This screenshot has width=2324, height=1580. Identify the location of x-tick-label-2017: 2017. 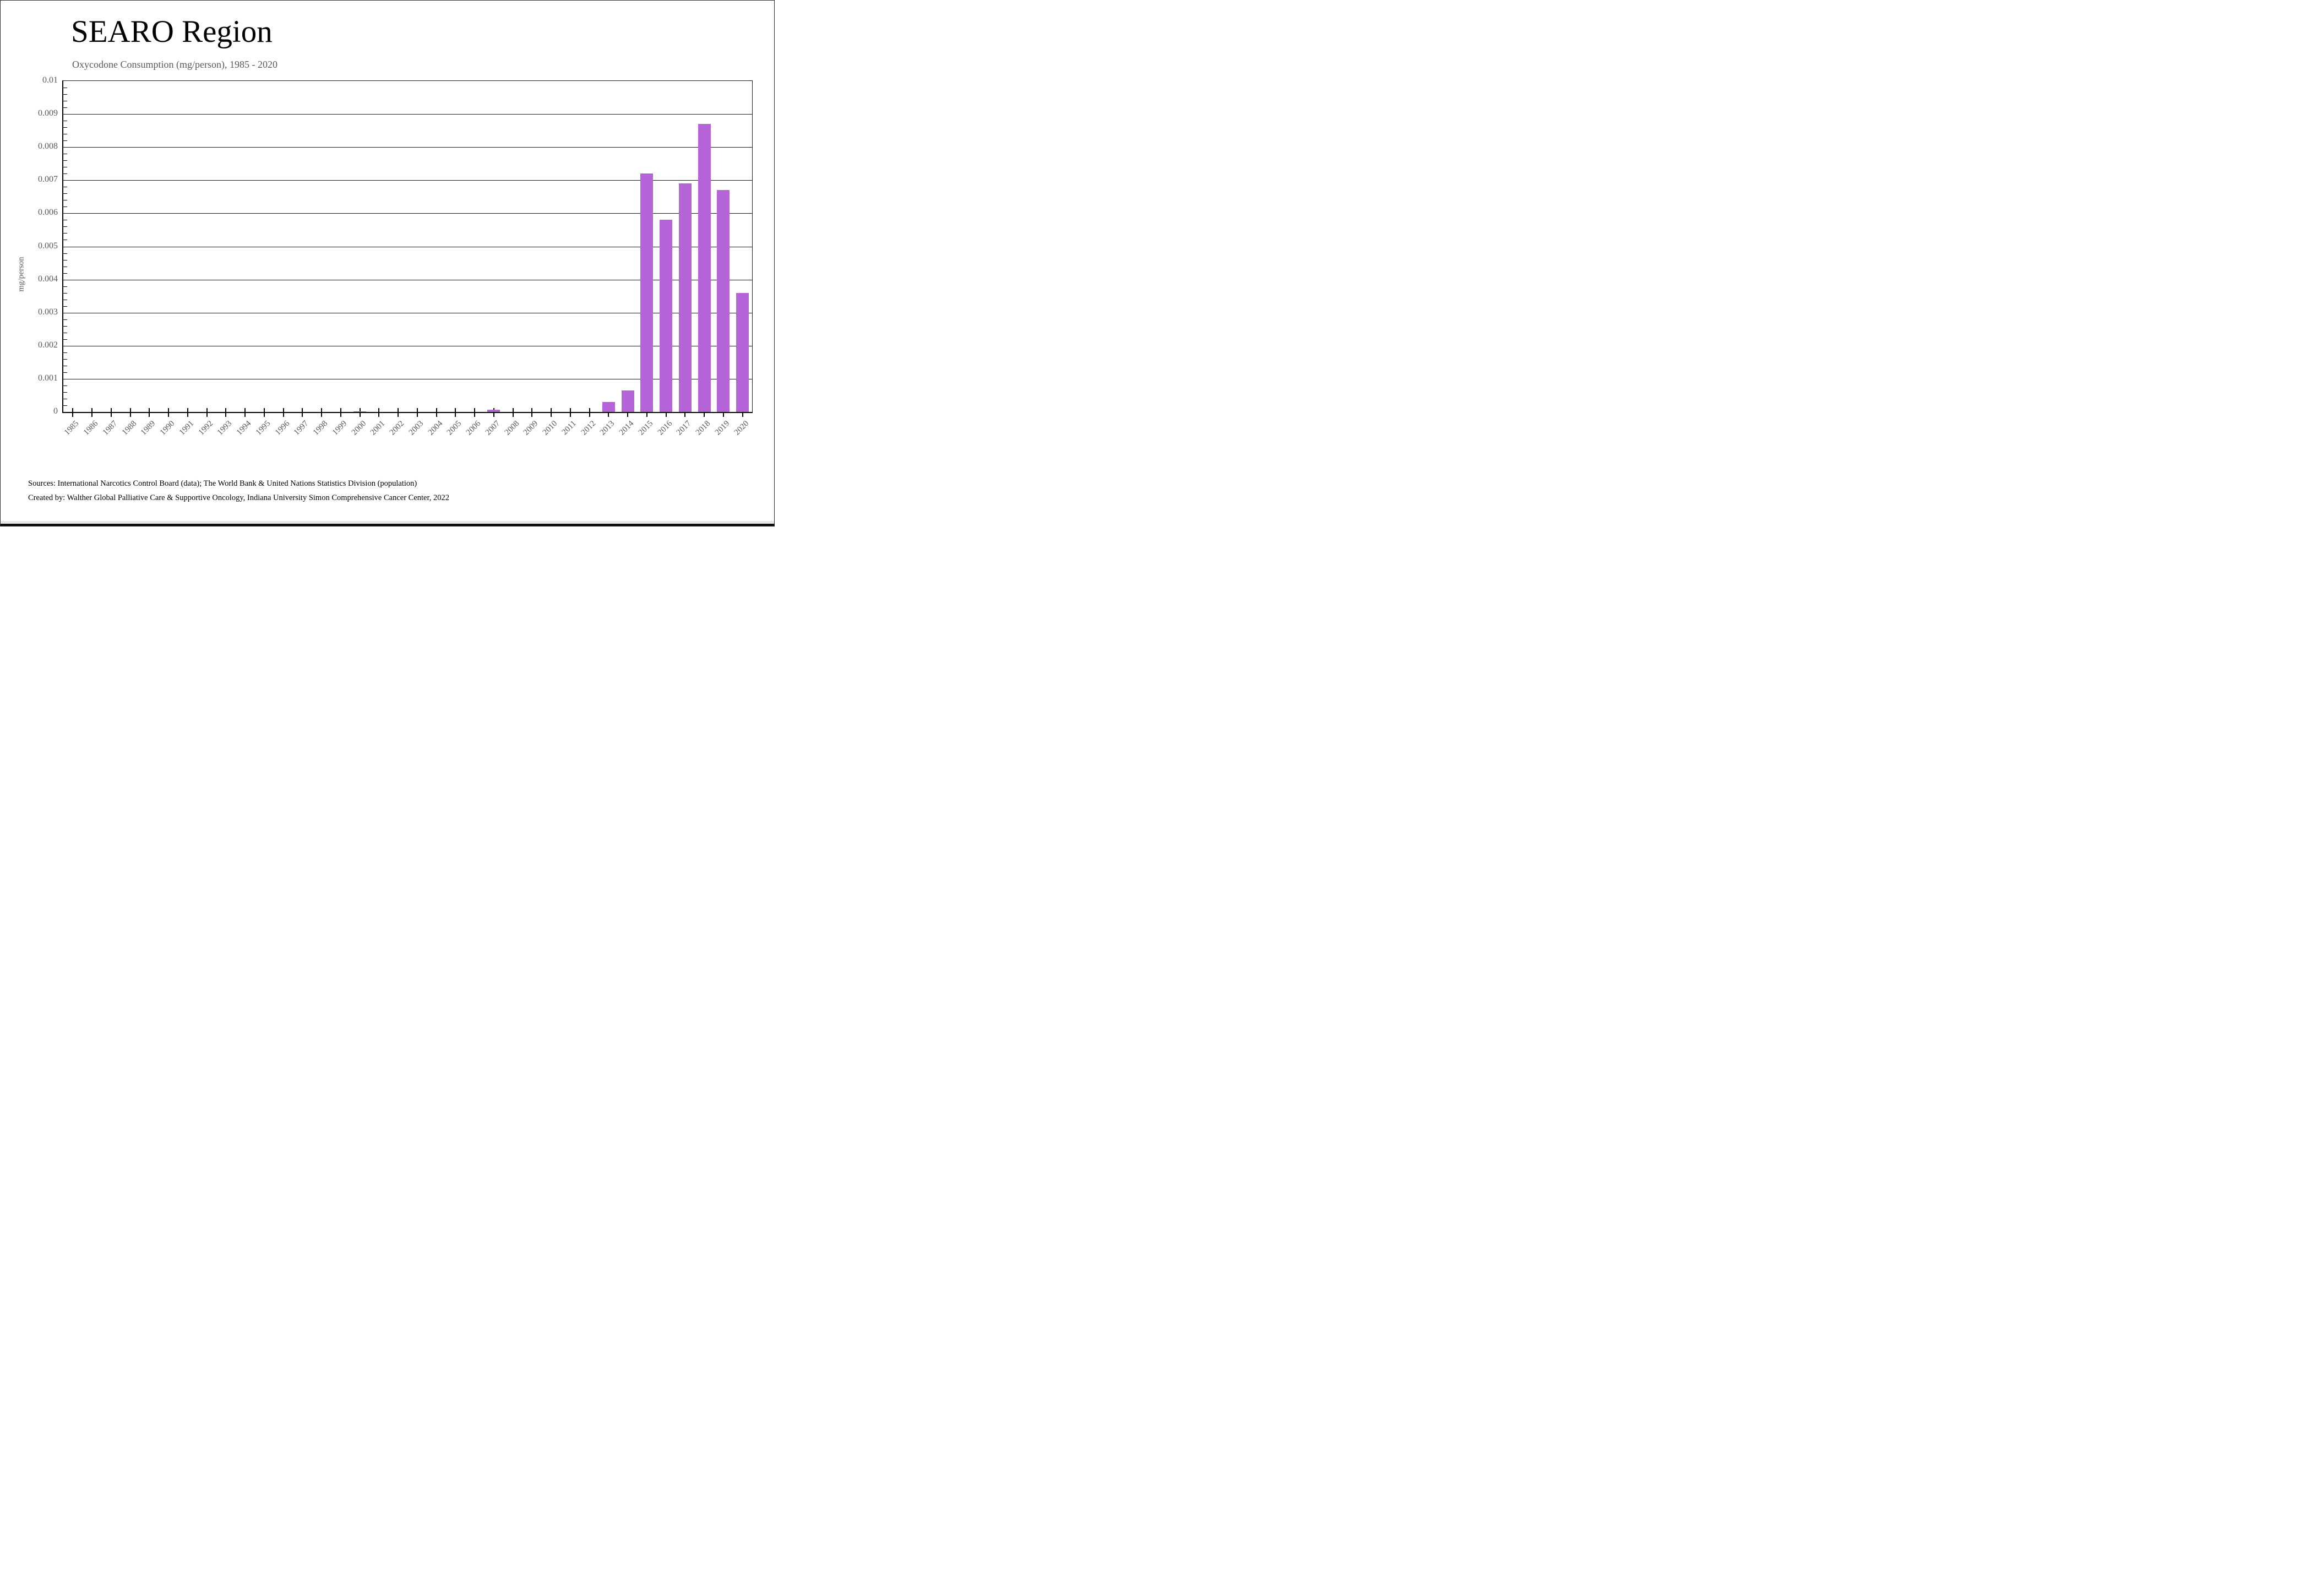
(684, 428).